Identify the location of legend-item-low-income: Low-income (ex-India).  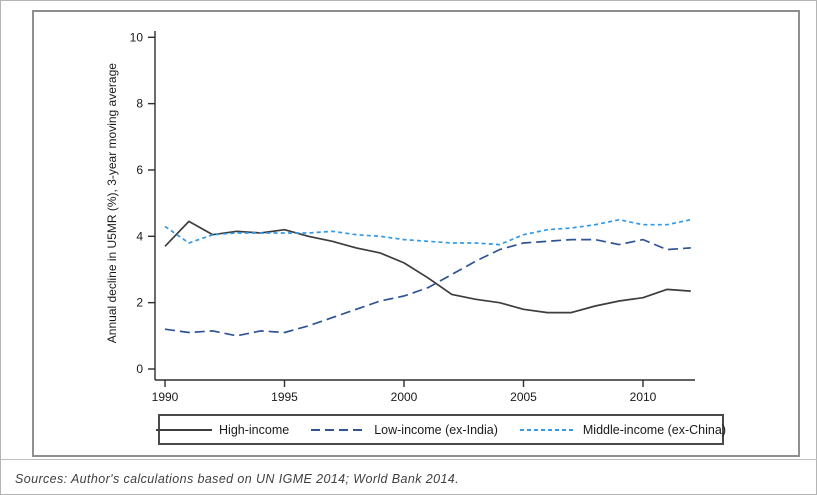
(404, 430).